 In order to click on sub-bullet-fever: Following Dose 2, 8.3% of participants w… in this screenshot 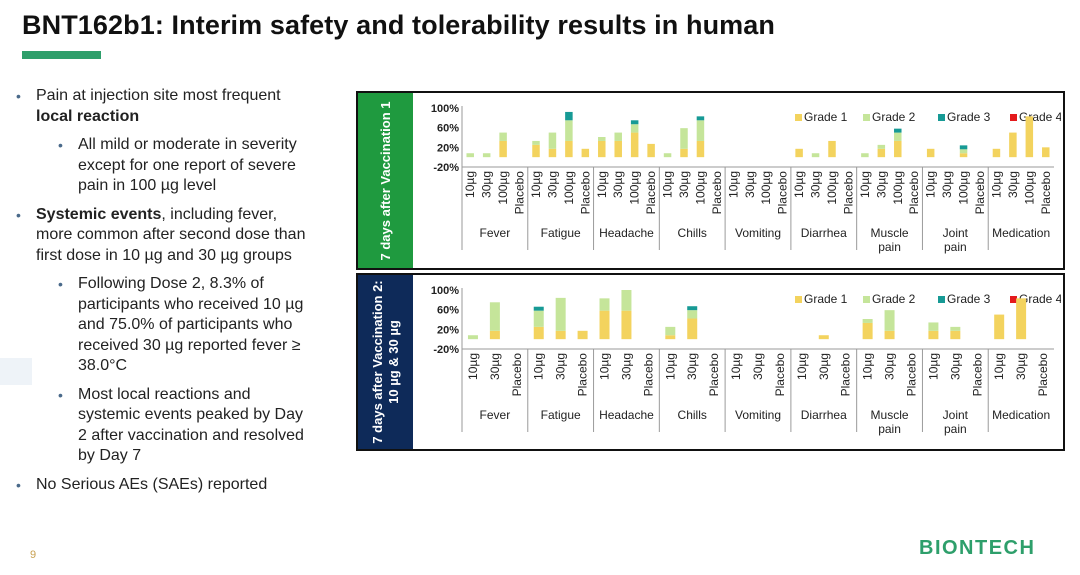, I will do `click(162, 325)`.